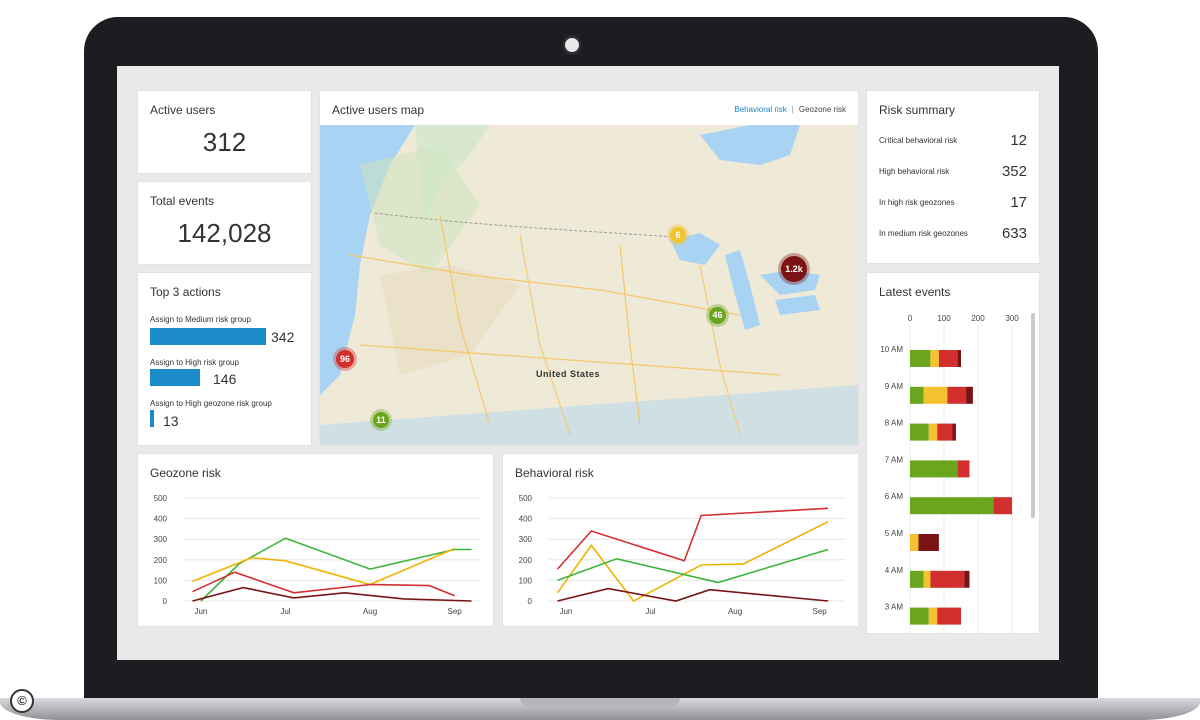  What do you see at coordinates (894, 570) in the screenshot?
I see `y-tick-label: 4 AM` at bounding box center [894, 570].